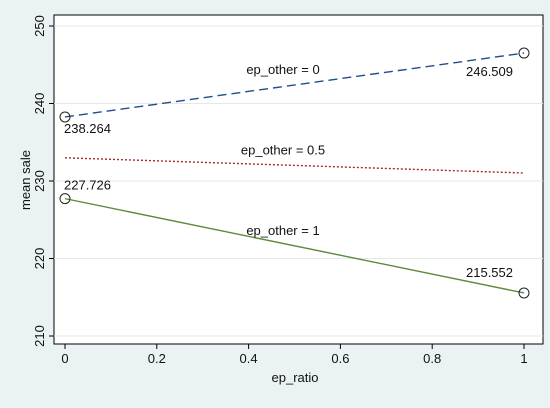  I want to click on y-axis-title: mean sale, so click(25, 180).